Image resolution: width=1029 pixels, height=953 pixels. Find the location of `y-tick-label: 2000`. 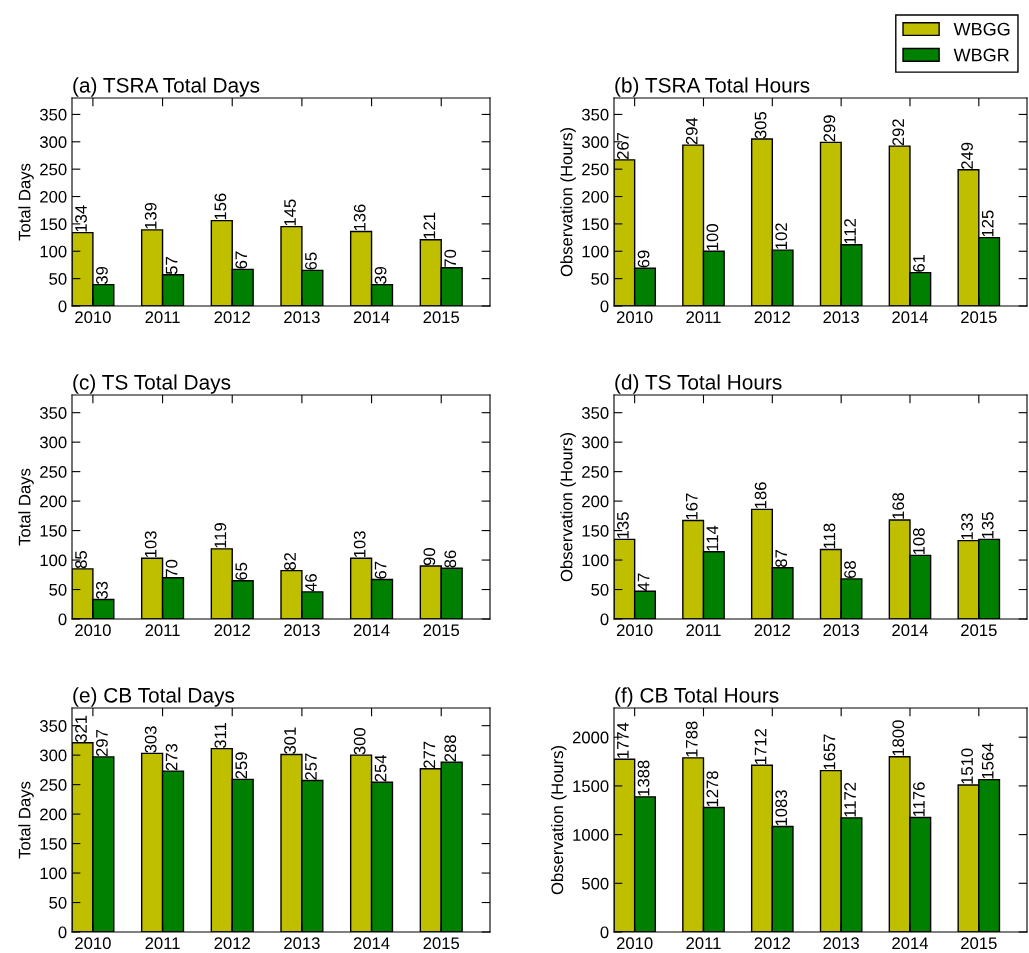

y-tick-label: 2000 is located at coordinates (590, 737).